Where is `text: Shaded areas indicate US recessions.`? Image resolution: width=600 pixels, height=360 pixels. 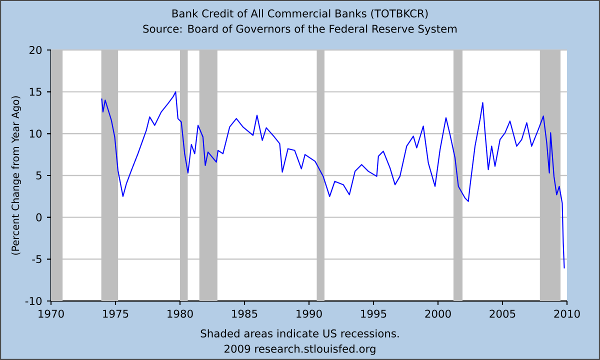 text: Shaded areas indicate US recessions. is located at coordinates (299, 333).